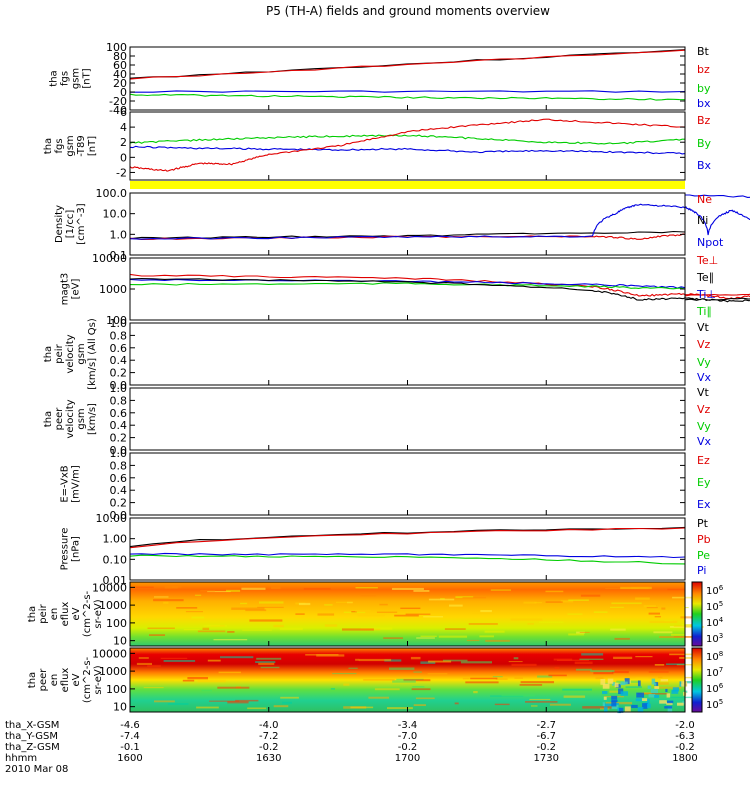 This screenshot has height=800, width=750. What do you see at coordinates (92, 419) in the screenshot?
I see `y-axis-label: [km/s]` at bounding box center [92, 419].